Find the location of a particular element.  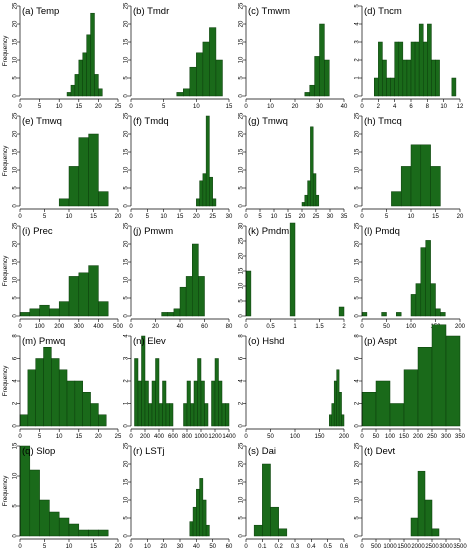

x-tick-label: 0.3 is located at coordinates (295, 547).